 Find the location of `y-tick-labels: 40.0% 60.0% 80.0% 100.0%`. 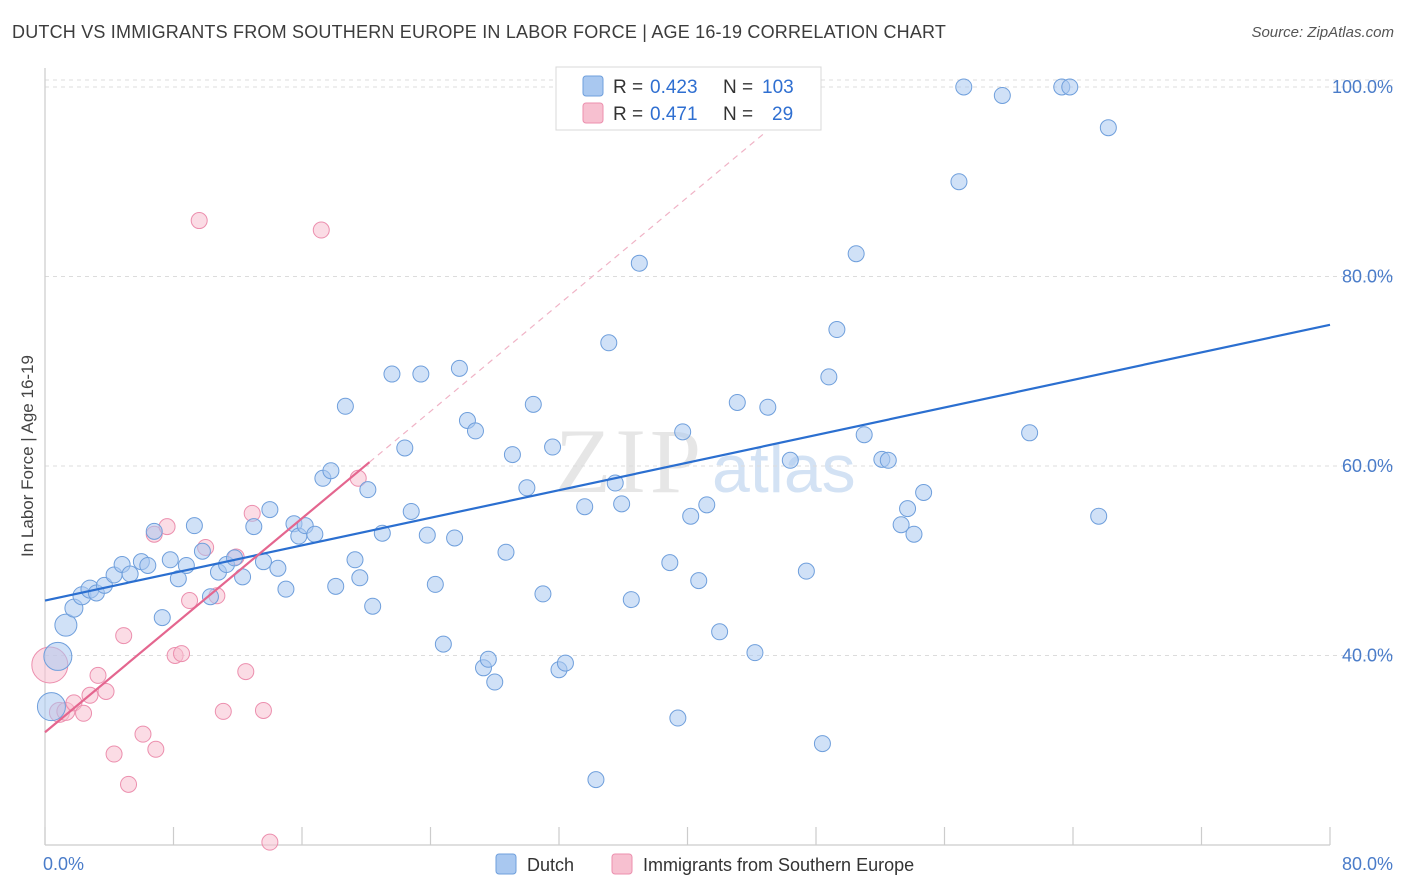

y-tick-labels: 40.0% 60.0% 80.0% 100.0% is located at coordinates (1362, 371).